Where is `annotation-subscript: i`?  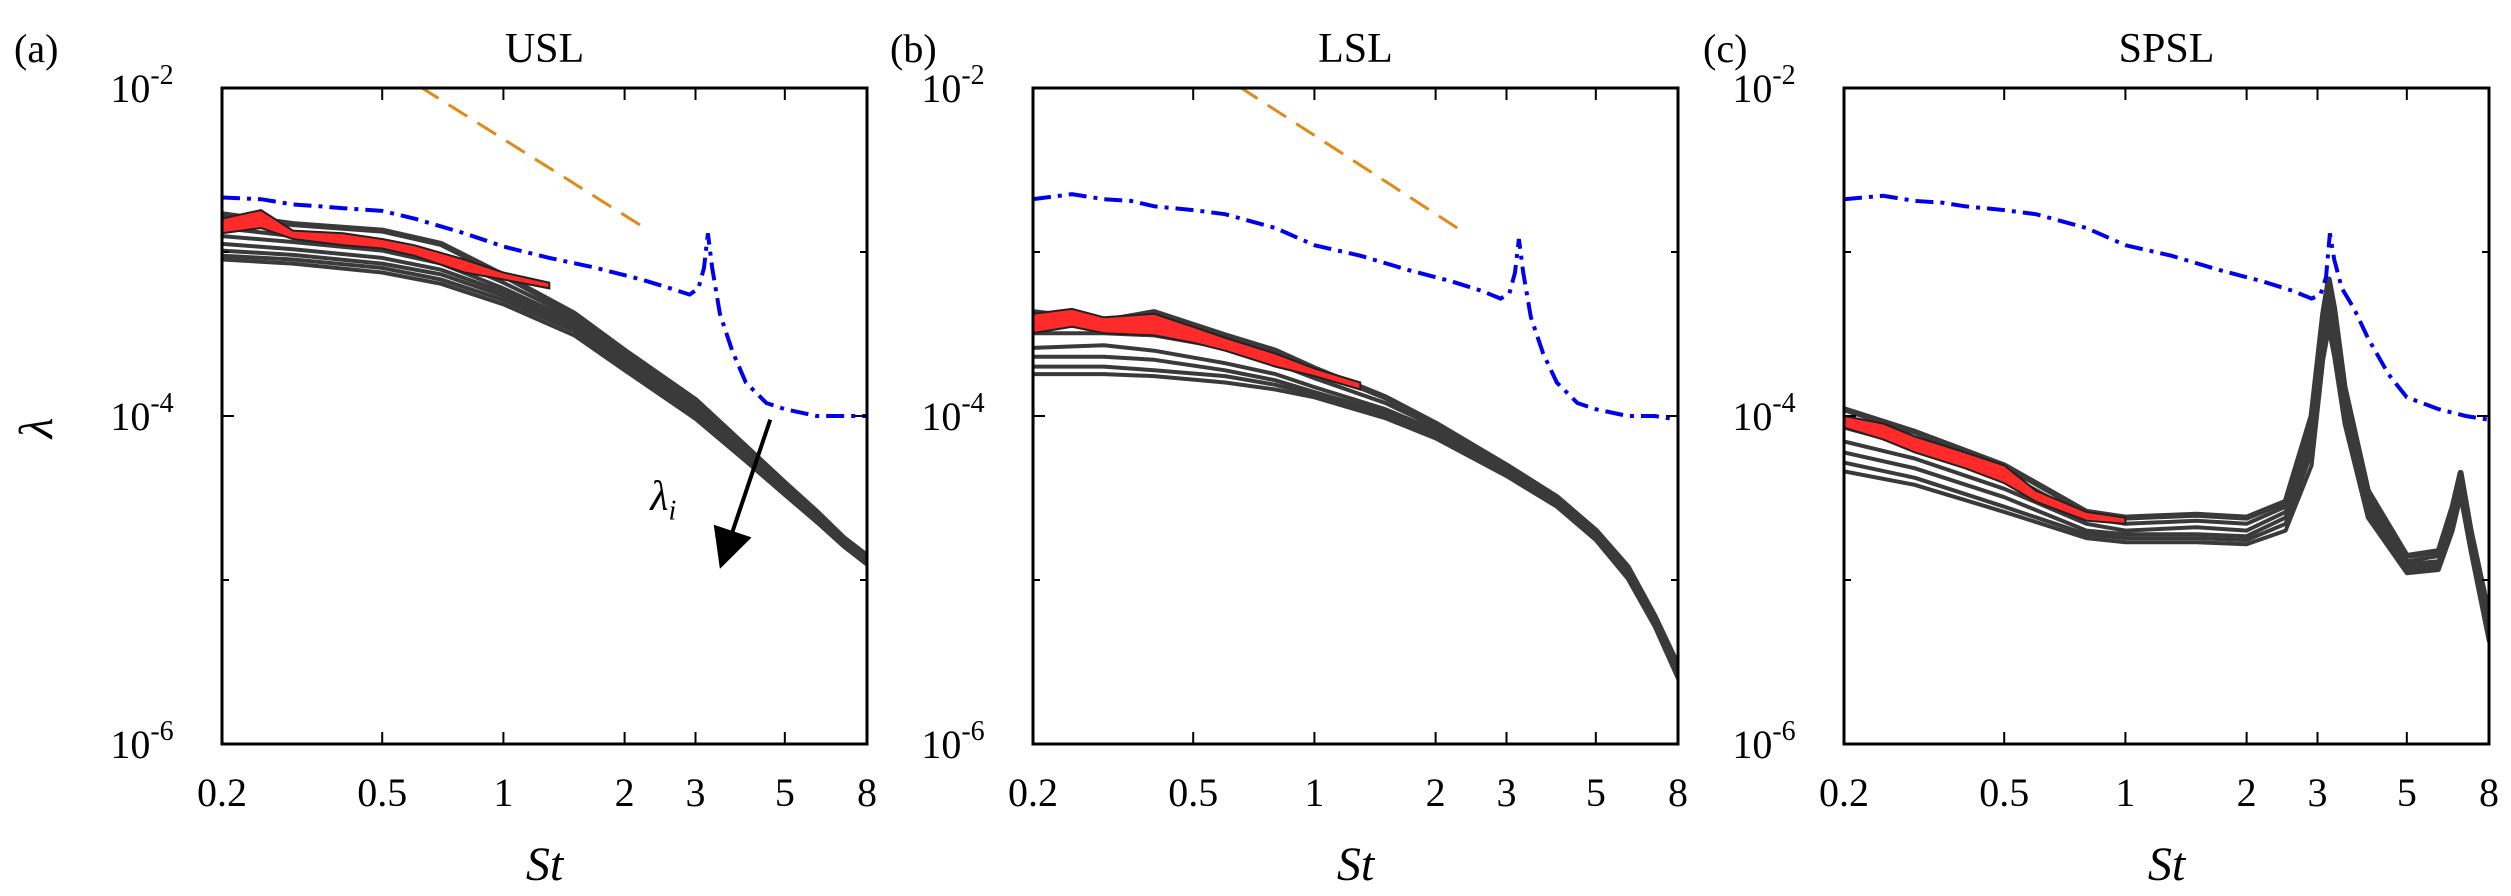 annotation-subscript: i is located at coordinates (672, 511).